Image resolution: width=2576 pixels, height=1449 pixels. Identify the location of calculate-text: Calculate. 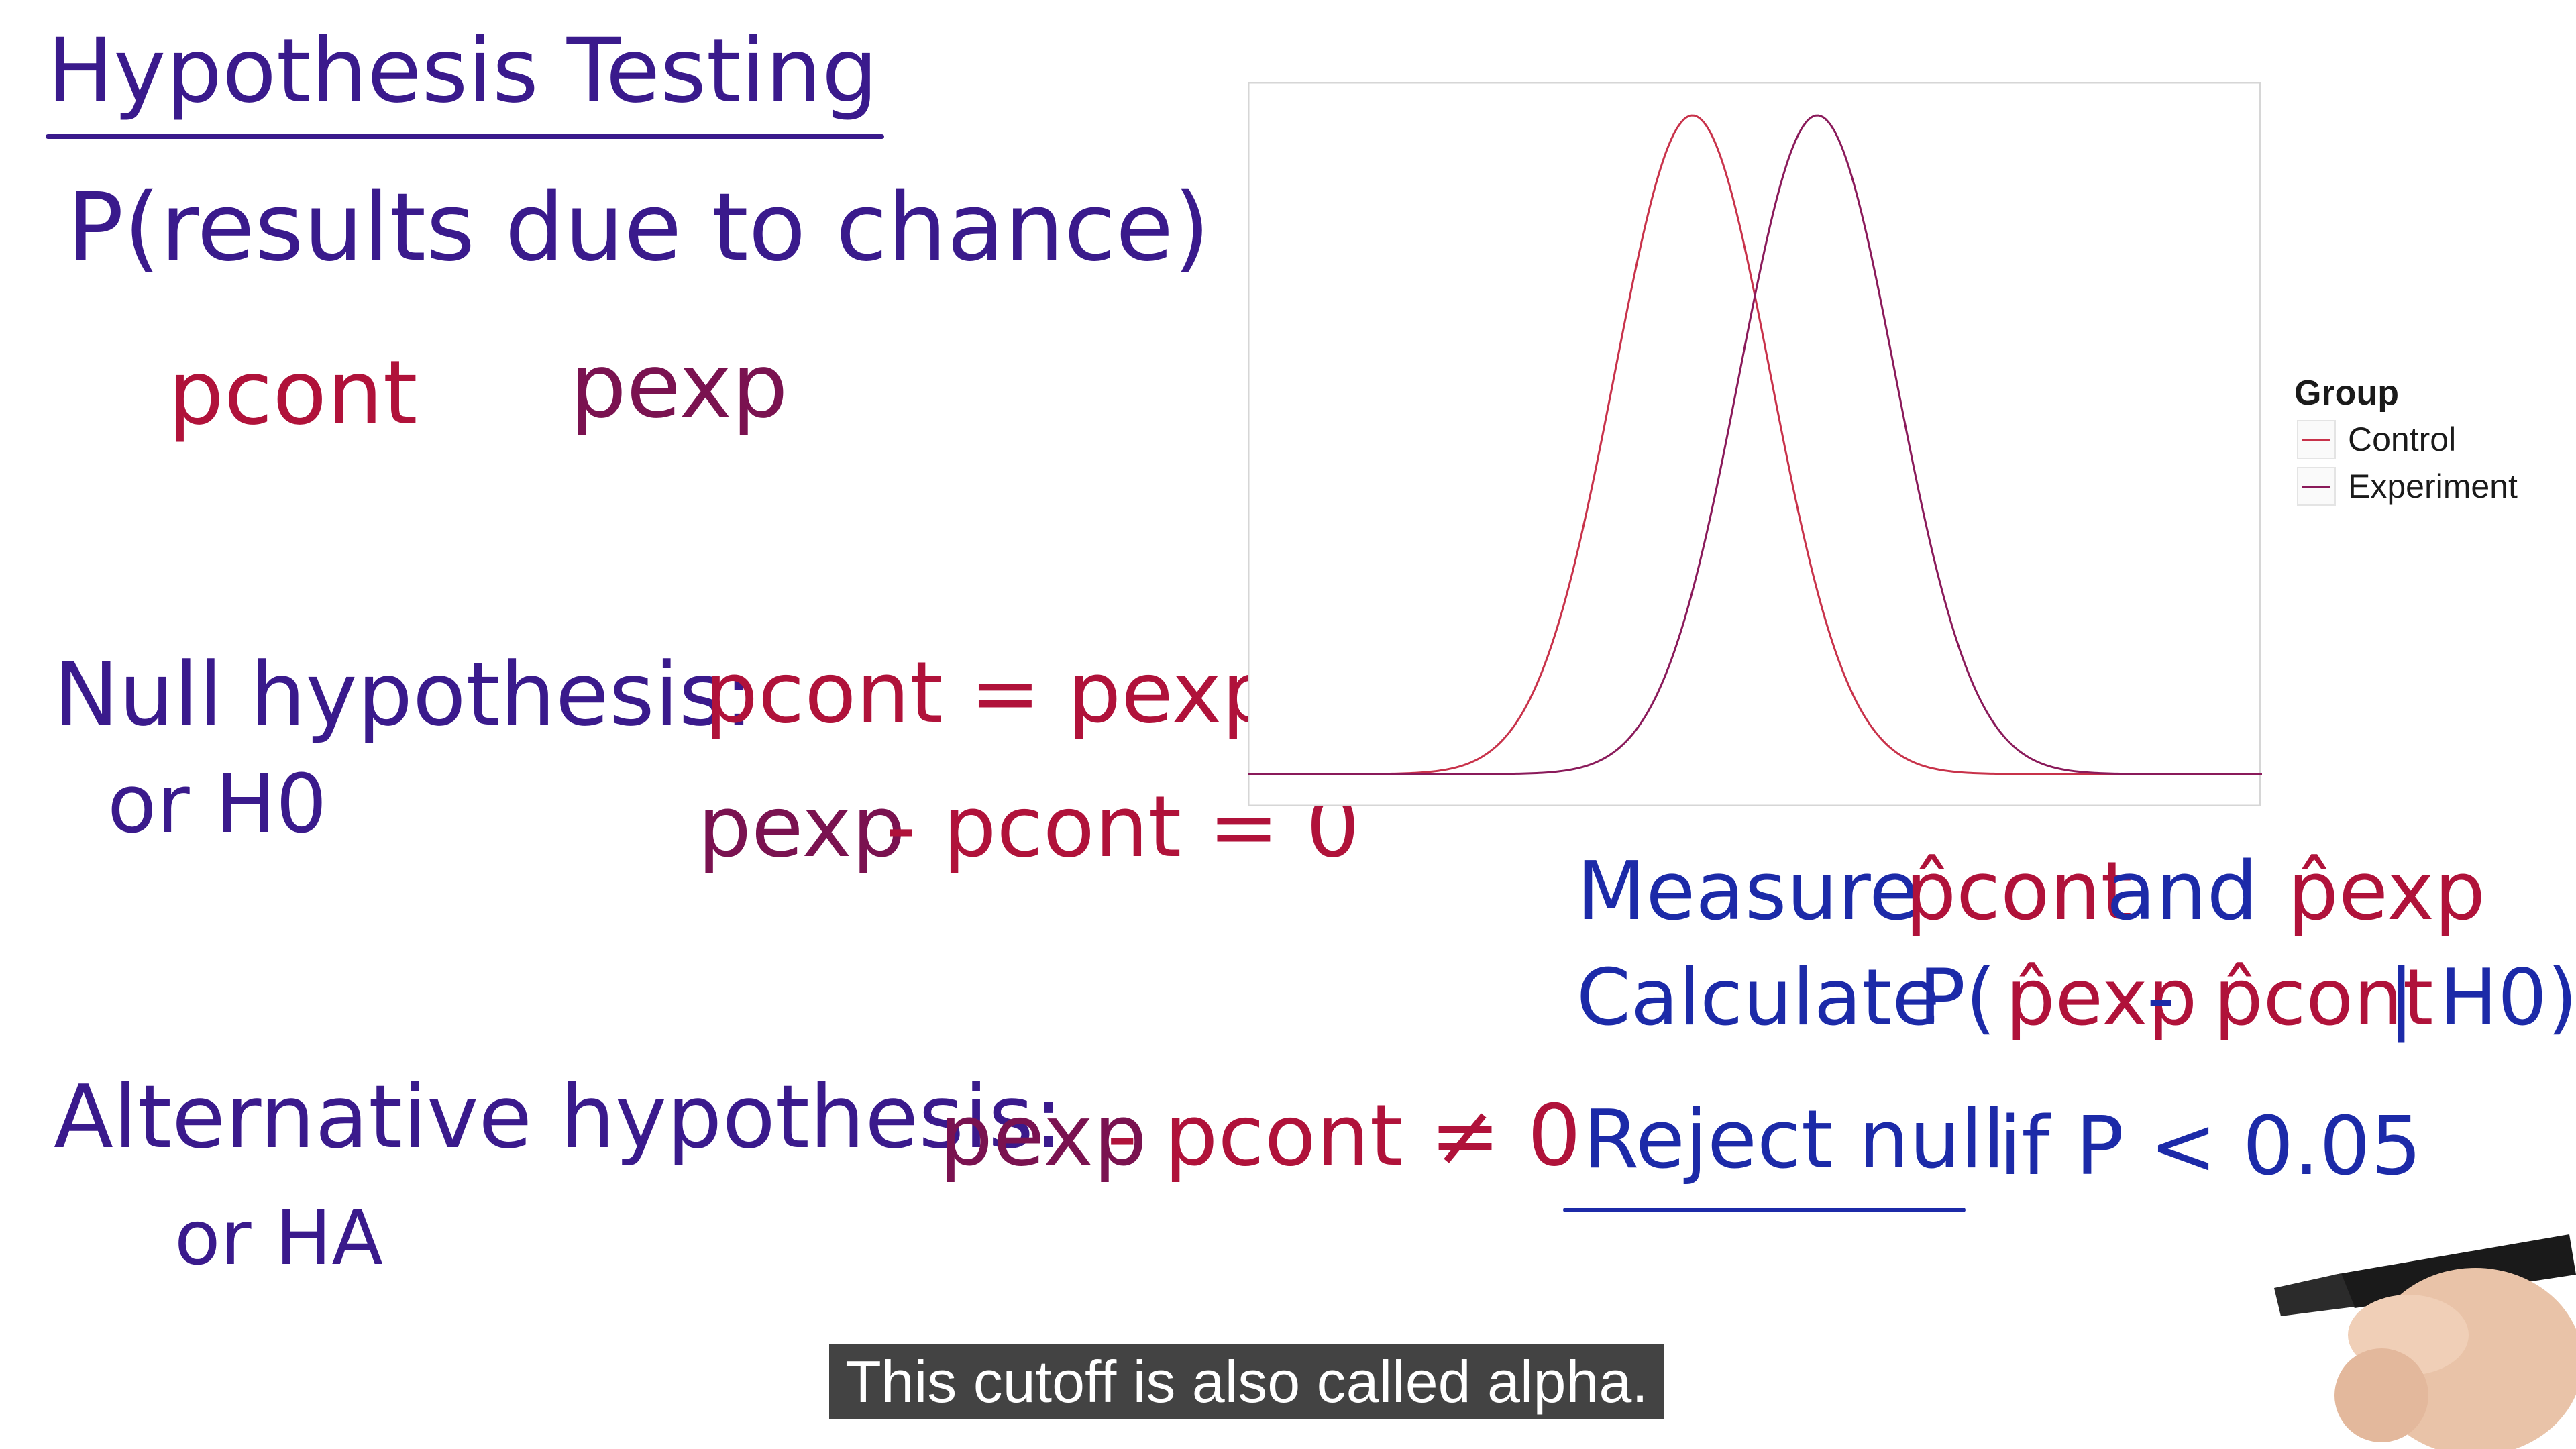
(1758, 998).